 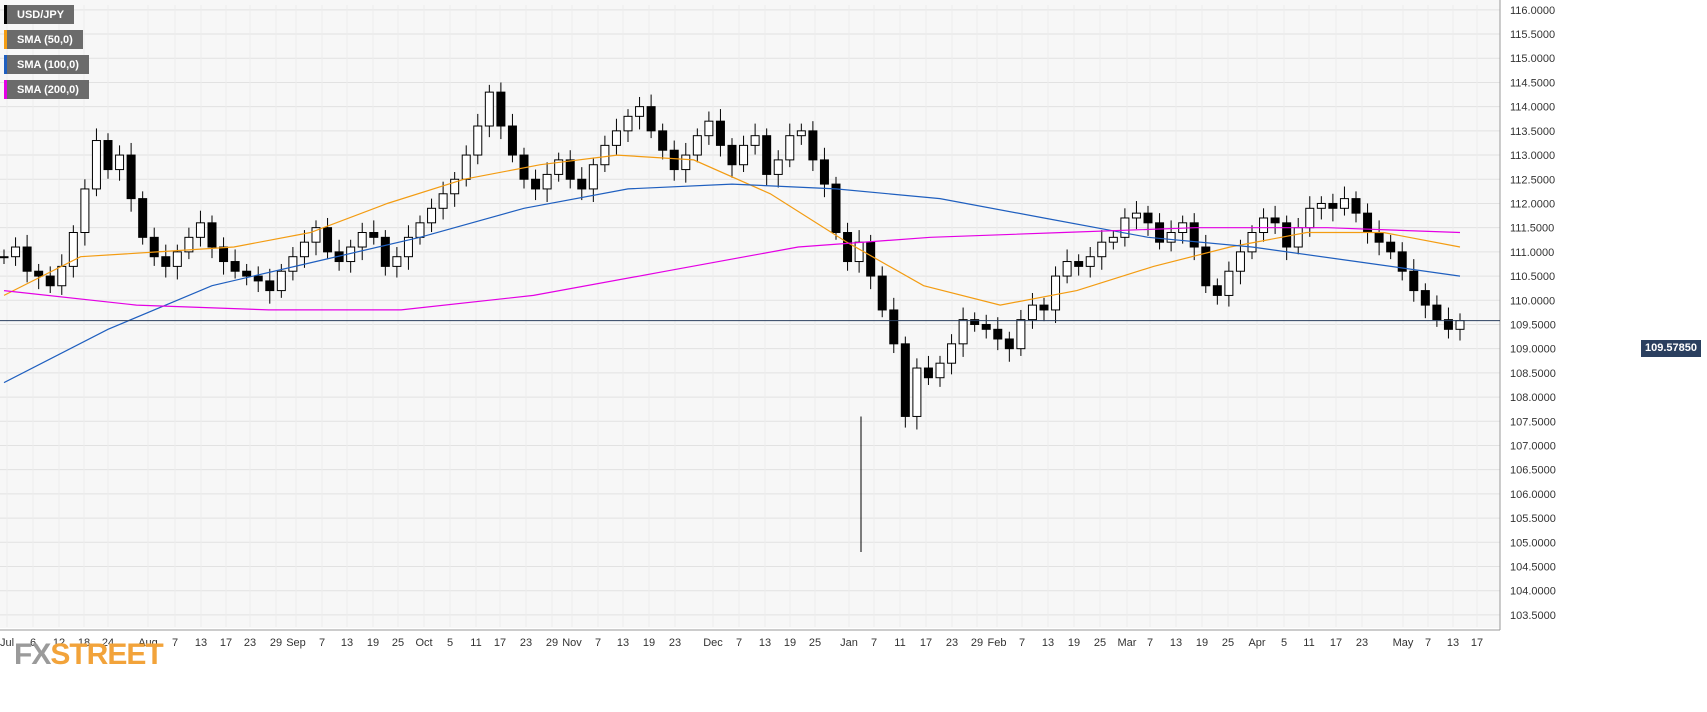 What do you see at coordinates (1532, 229) in the screenshot?
I see `y-tick-label: 111.5000` at bounding box center [1532, 229].